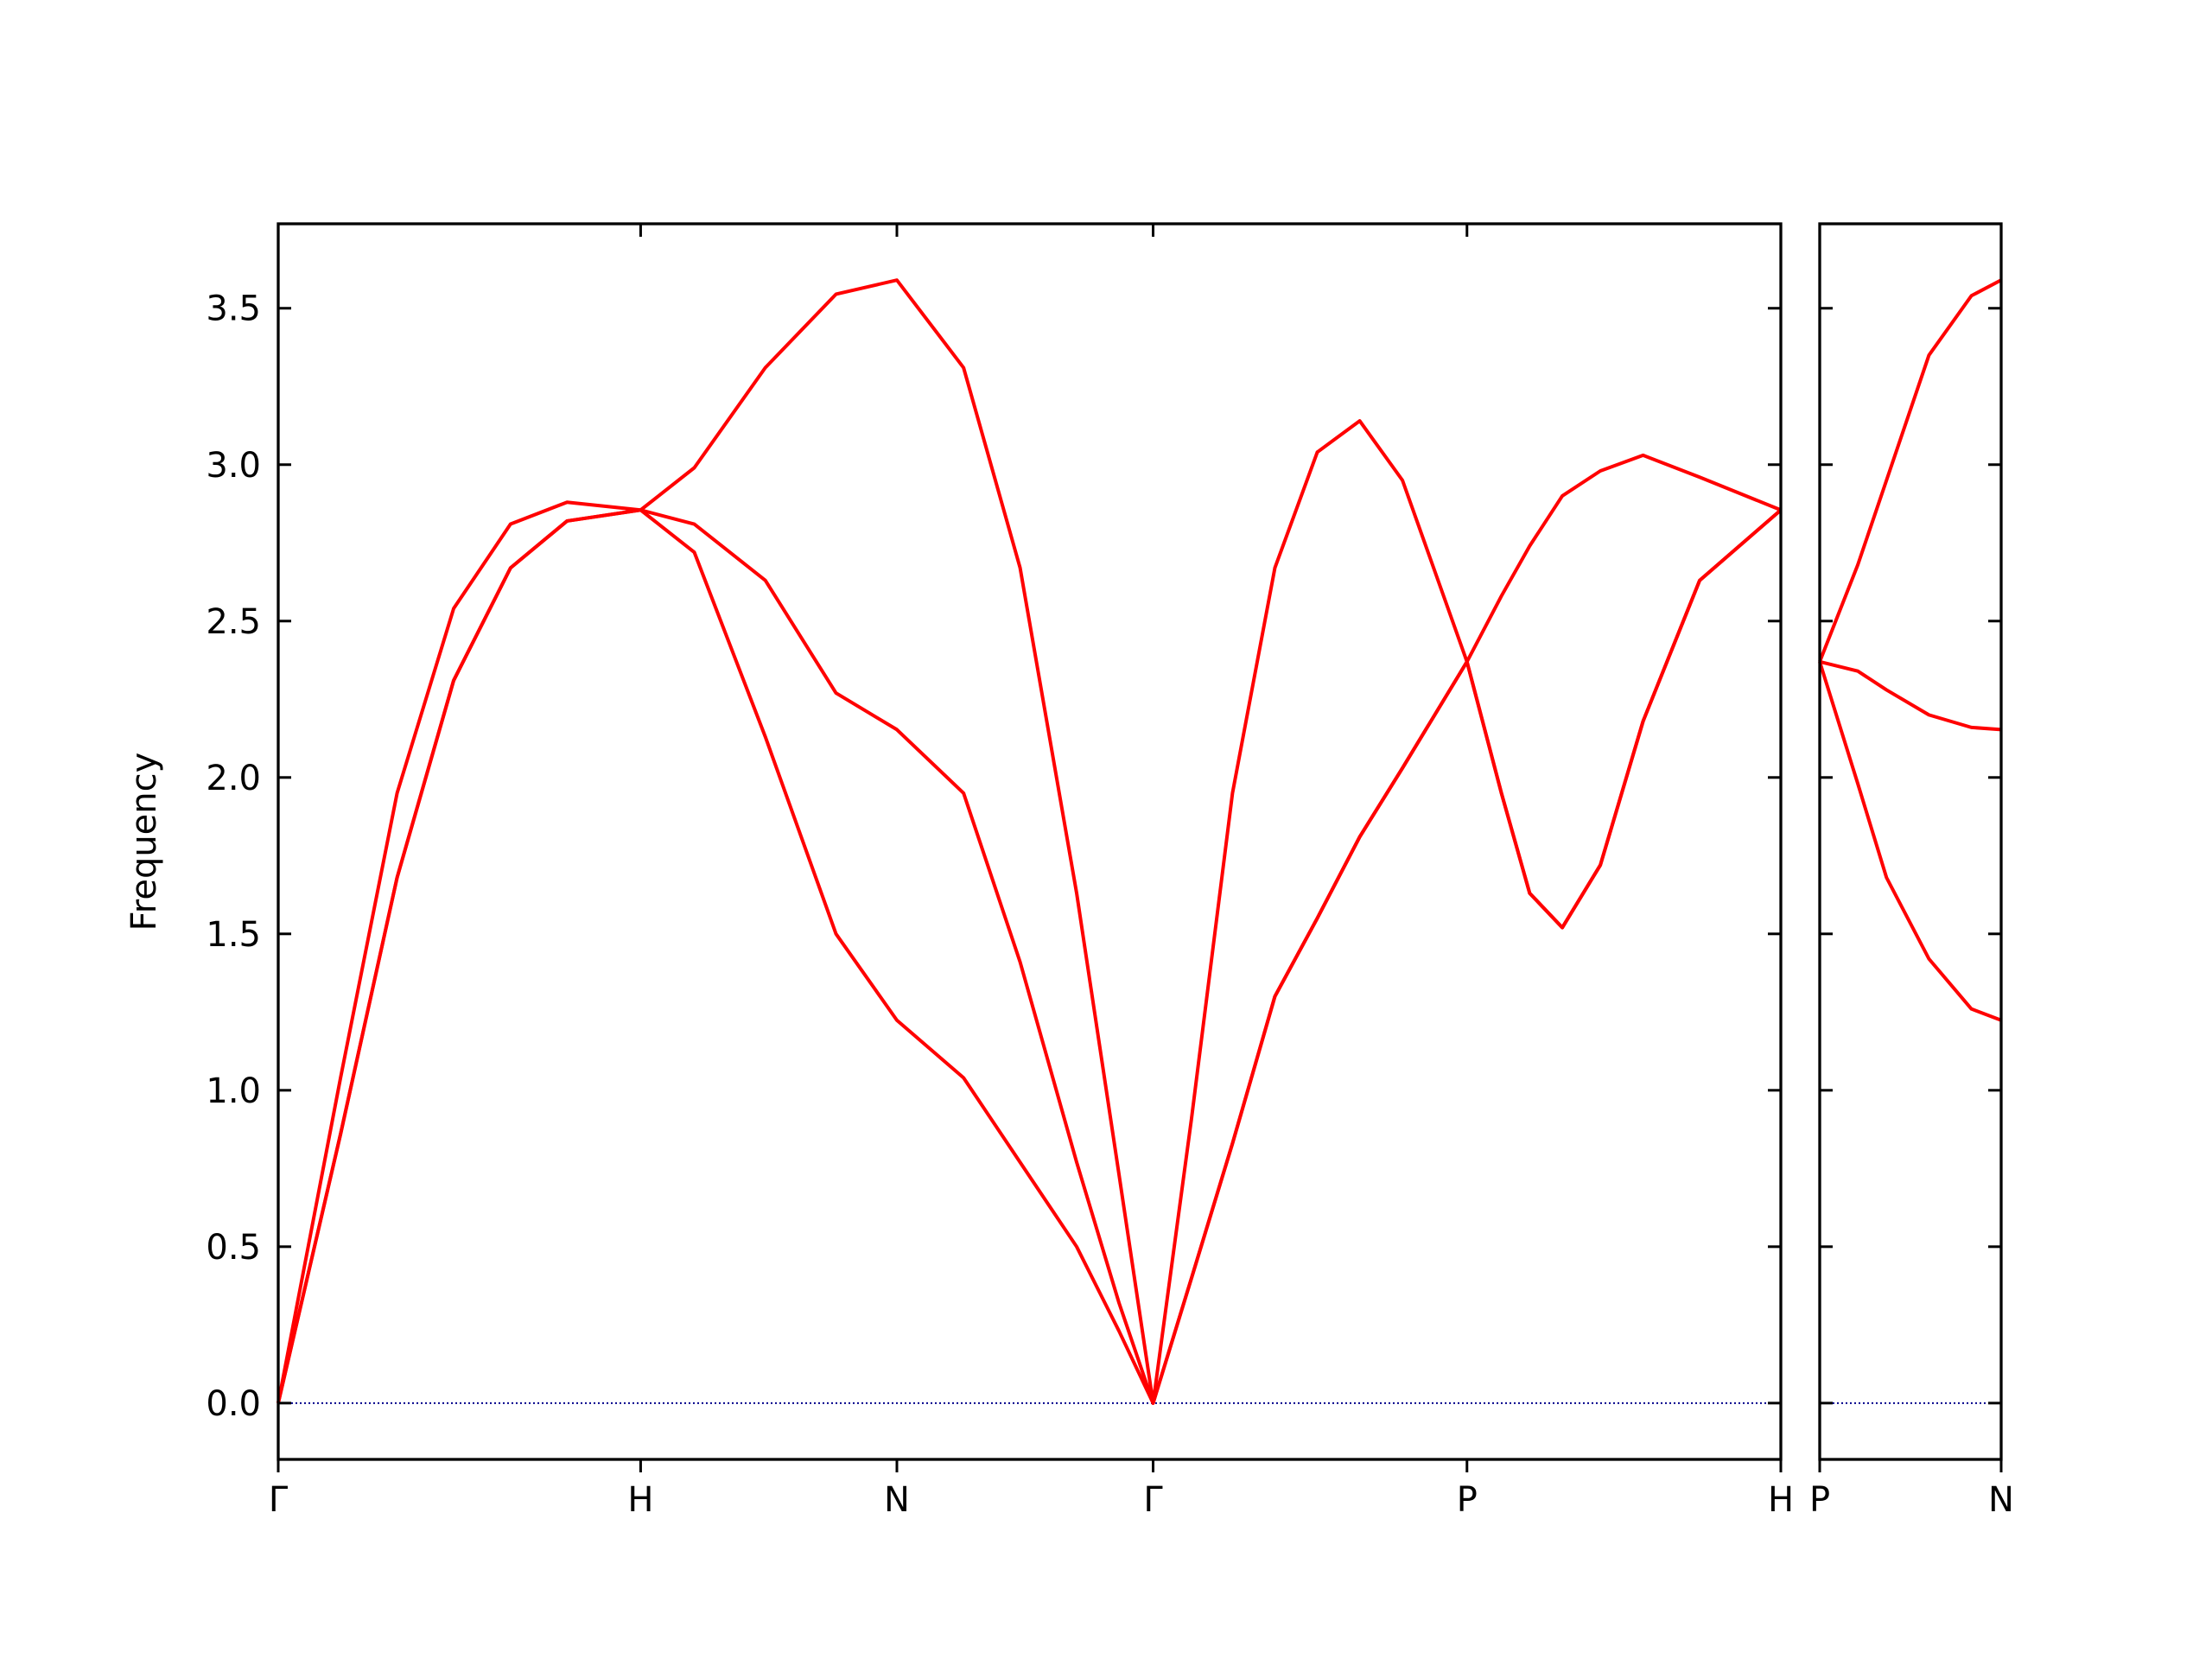  What do you see at coordinates (233, 309) in the screenshot?
I see `y-tick-label: 3.5` at bounding box center [233, 309].